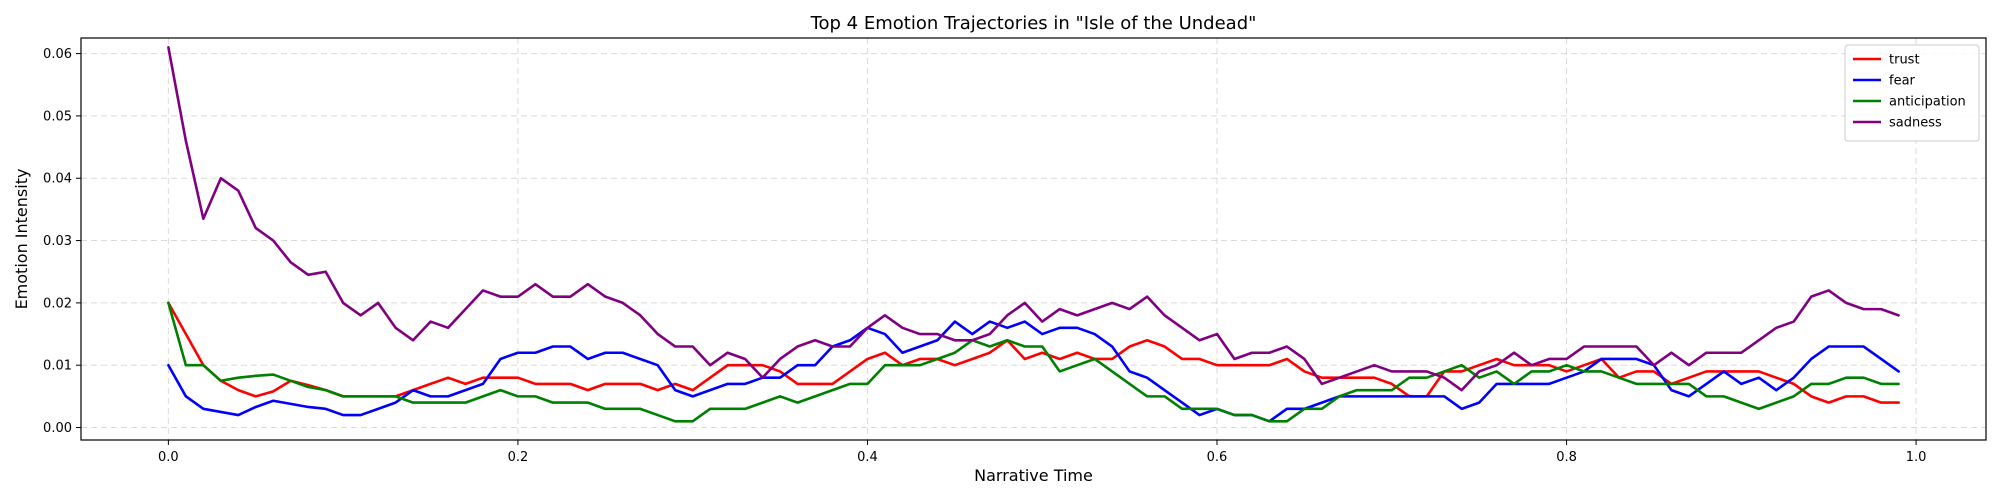 The width and height of the screenshot is (2000, 500). I want to click on y-tick-label: 0.05, so click(57, 116).